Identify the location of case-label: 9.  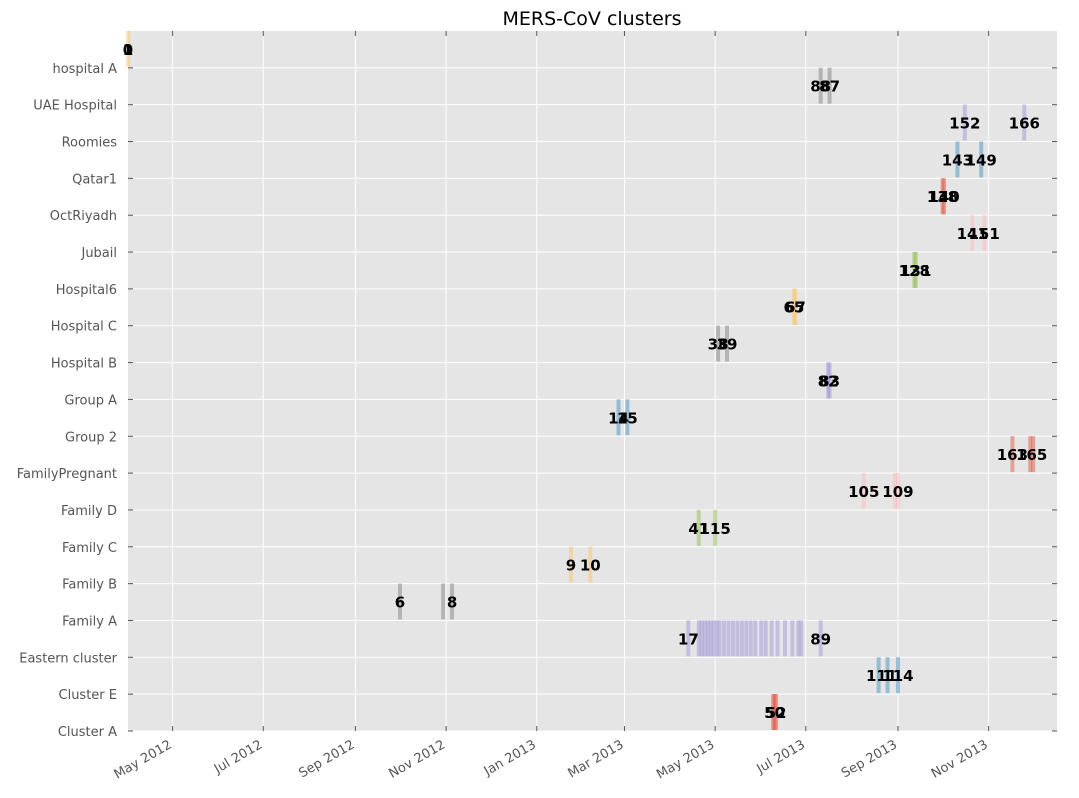
(571, 566).